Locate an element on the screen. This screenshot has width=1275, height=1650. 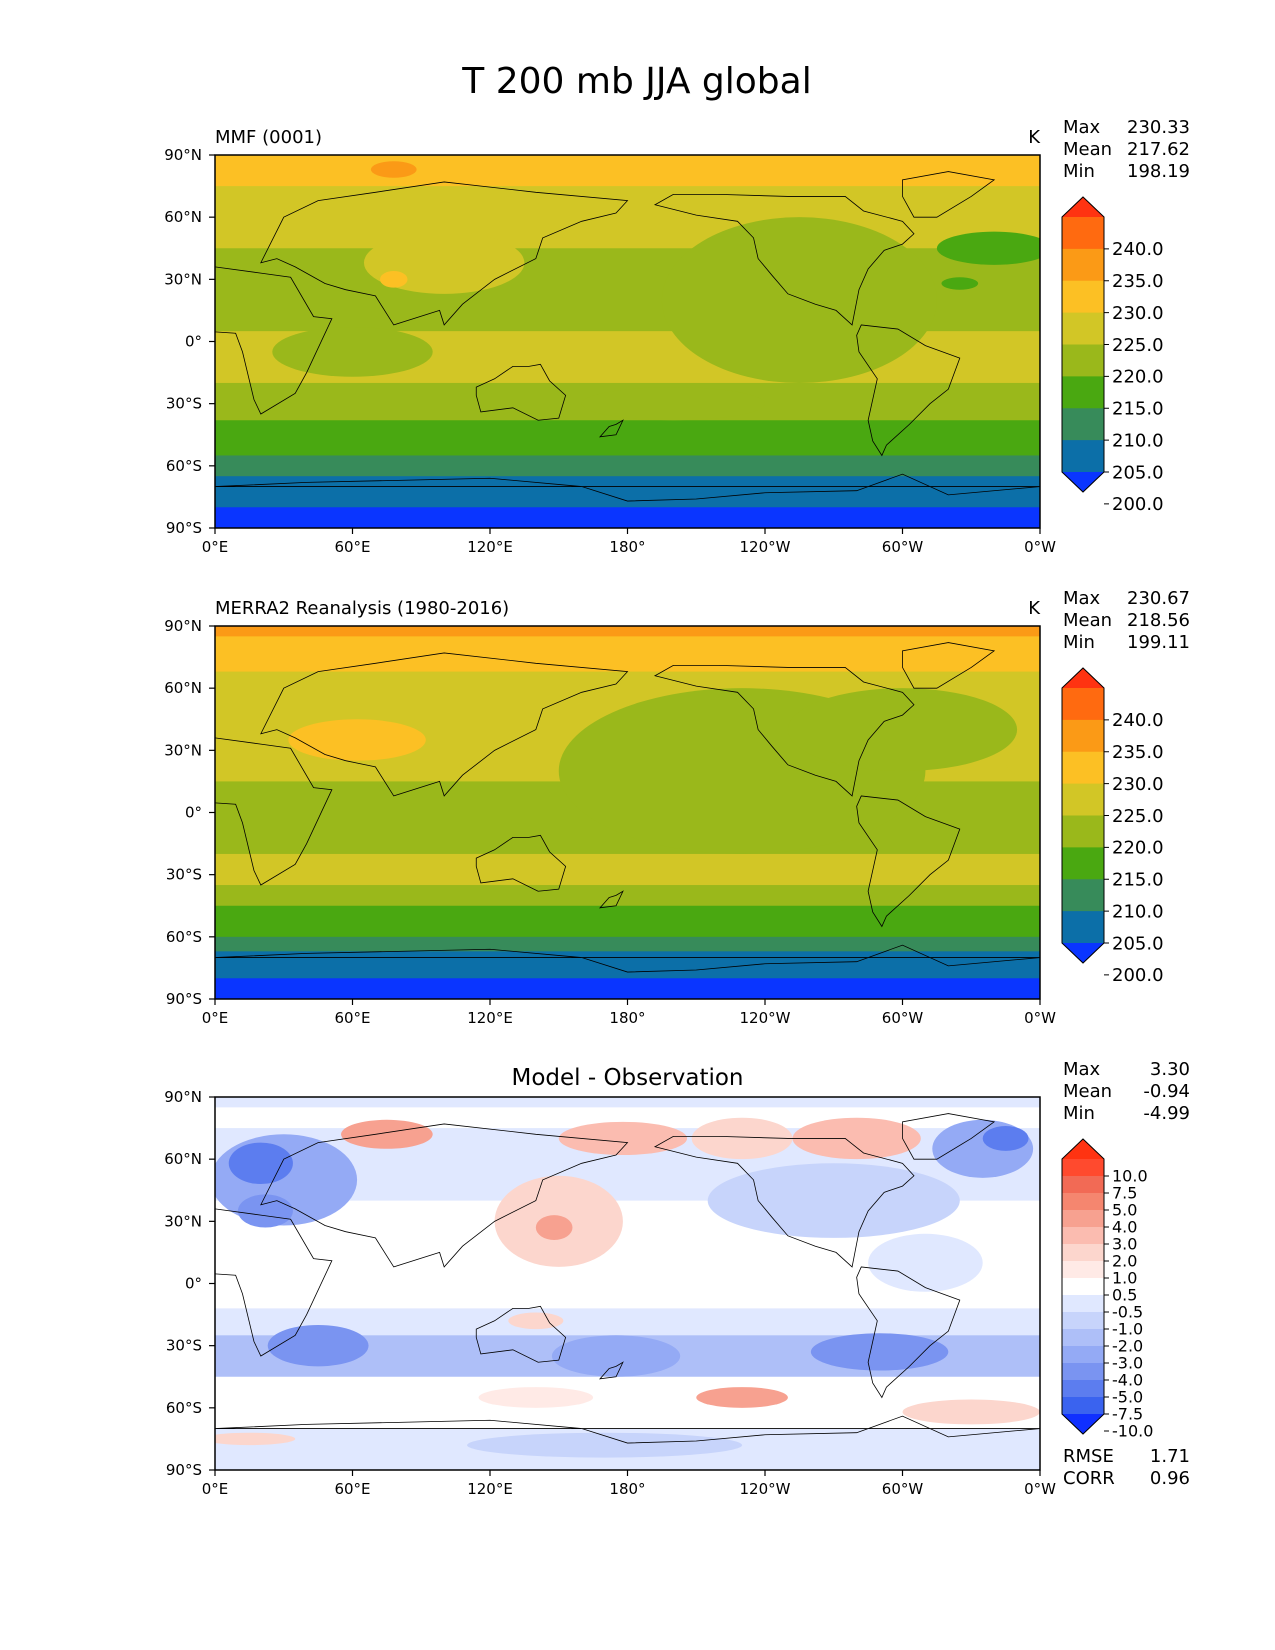
y-tick-label: 90°S is located at coordinates (184, 528).